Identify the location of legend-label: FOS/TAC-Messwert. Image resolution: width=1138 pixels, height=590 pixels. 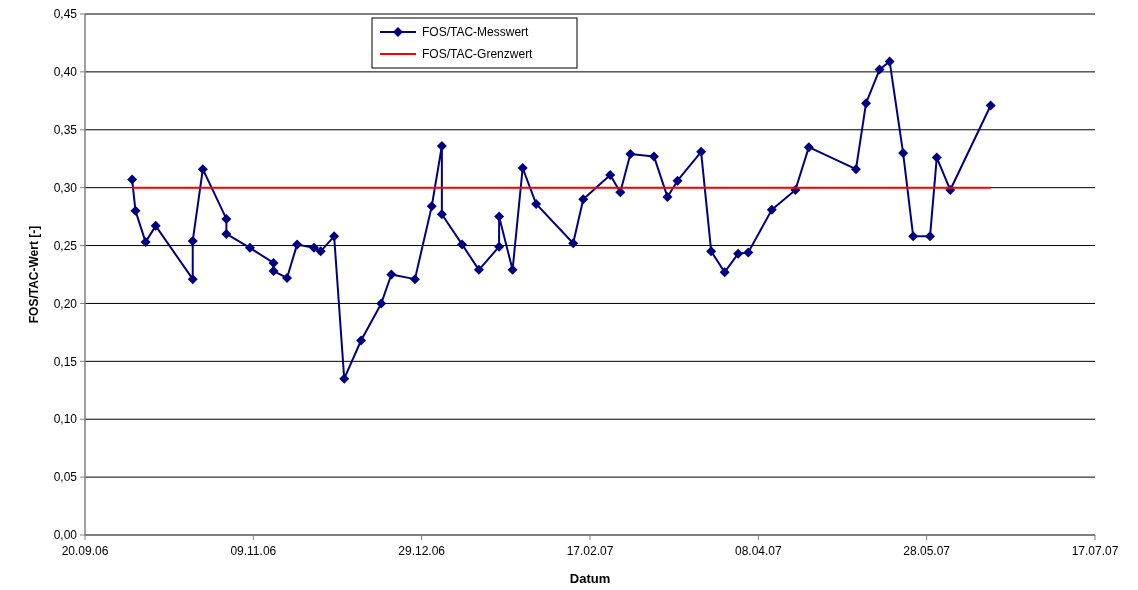
(476, 32).